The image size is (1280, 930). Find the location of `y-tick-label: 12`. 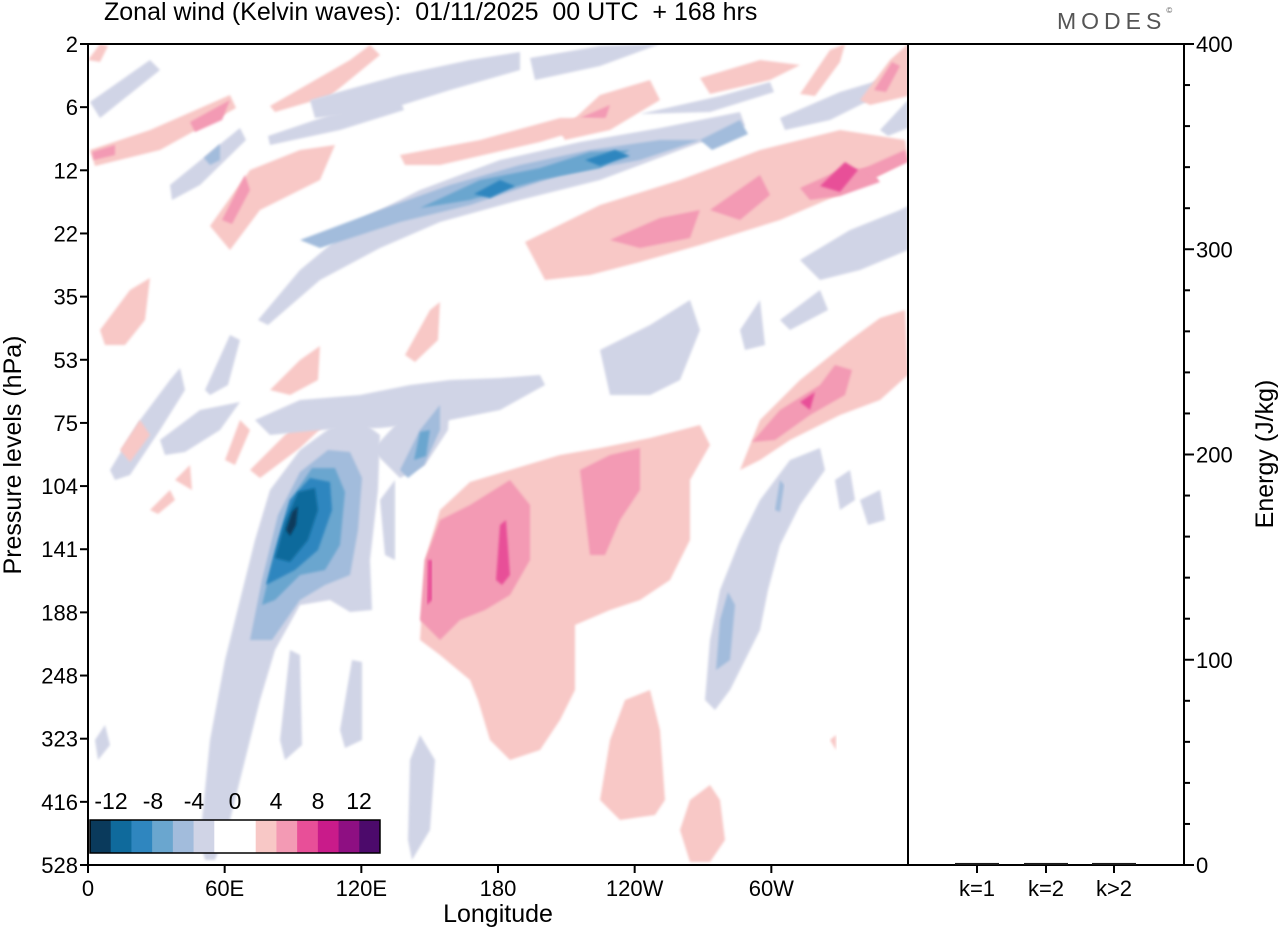

y-tick-label: 12 is located at coordinates (66, 170).